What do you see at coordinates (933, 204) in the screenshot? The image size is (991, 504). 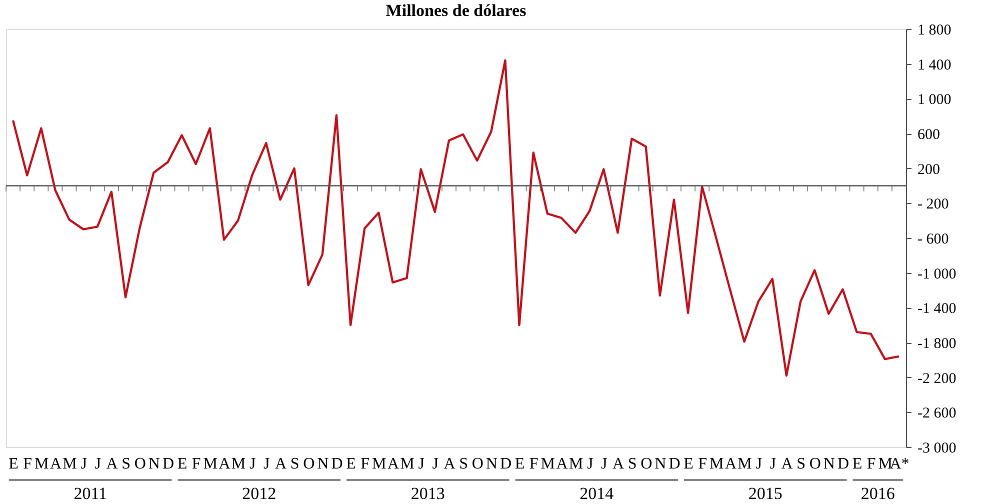 I see `y-tick-label: - 200` at bounding box center [933, 204].